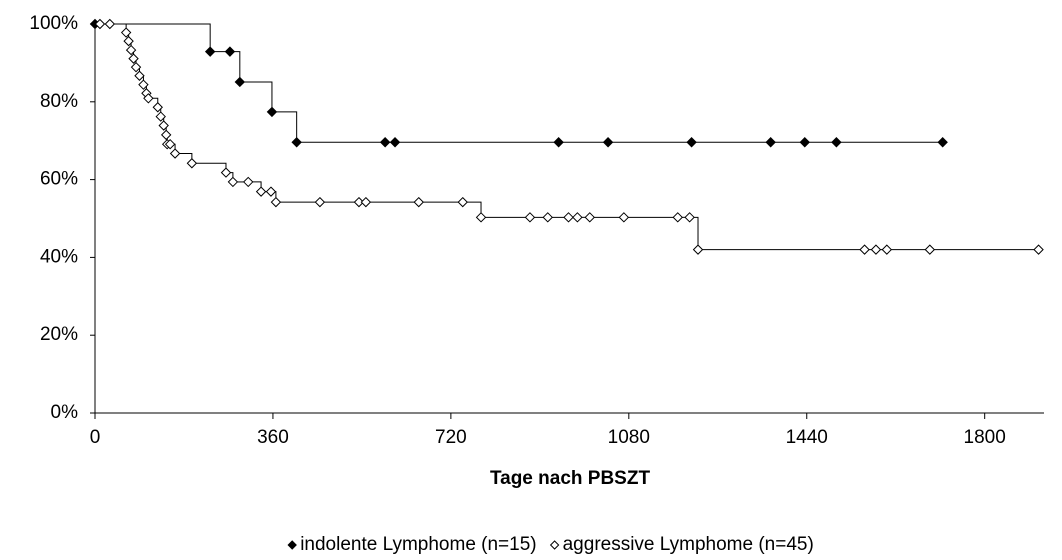  What do you see at coordinates (985, 437) in the screenshot?
I see `x-tick-label: 1800` at bounding box center [985, 437].